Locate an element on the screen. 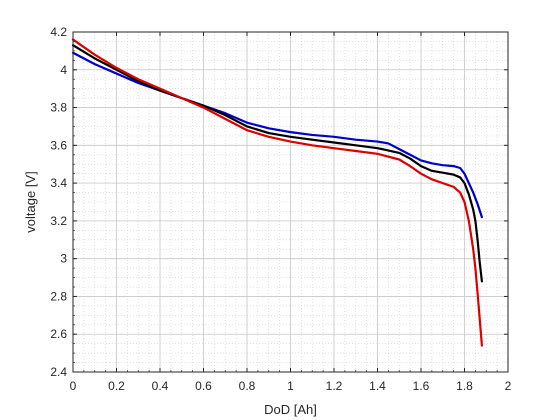 Image resolution: width=560 pixels, height=420 pixels. x-tick-label: 1.8 is located at coordinates (464, 386).